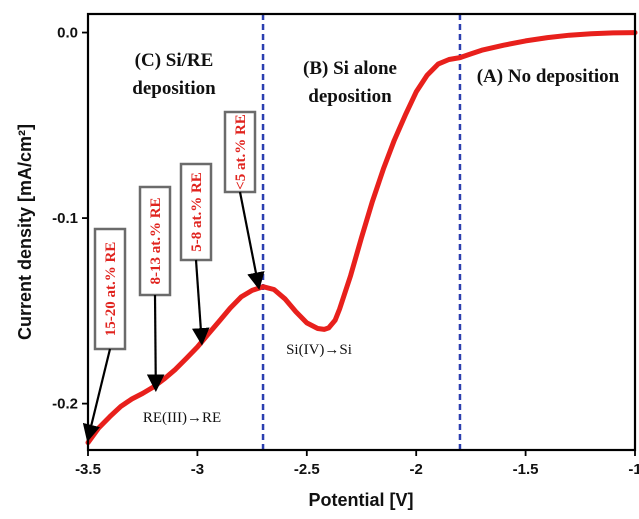 The height and width of the screenshot is (519, 639). I want to click on reaction-si-label: Si(IV)→Si, so click(319, 350).